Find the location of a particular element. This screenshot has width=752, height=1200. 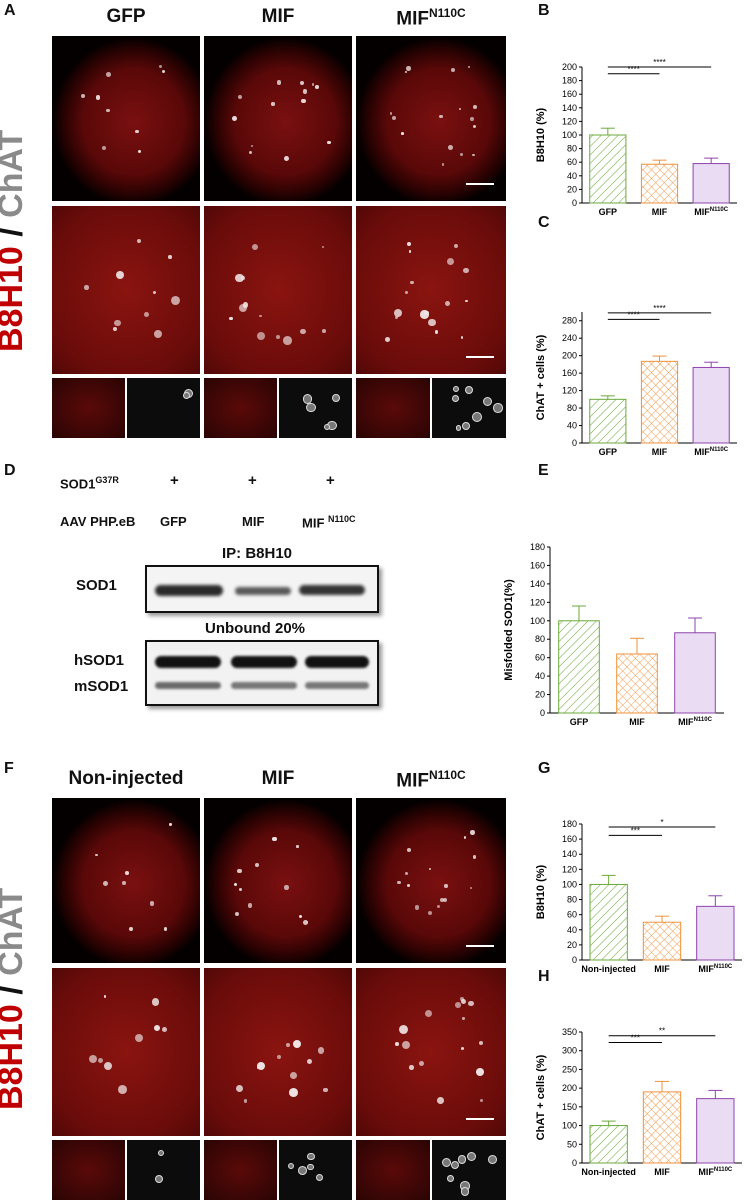

y-tick-label: 20 is located at coordinates (572, 945).